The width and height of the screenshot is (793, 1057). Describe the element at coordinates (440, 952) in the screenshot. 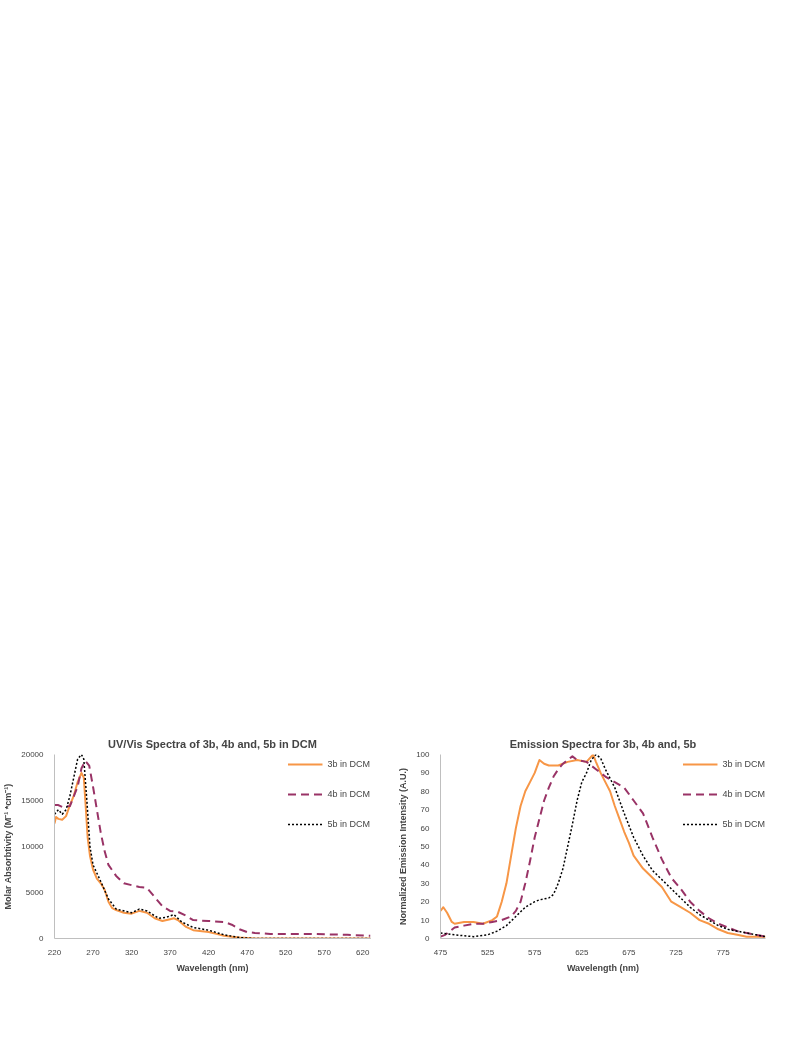

I see `x-tick-label: 475` at that location.